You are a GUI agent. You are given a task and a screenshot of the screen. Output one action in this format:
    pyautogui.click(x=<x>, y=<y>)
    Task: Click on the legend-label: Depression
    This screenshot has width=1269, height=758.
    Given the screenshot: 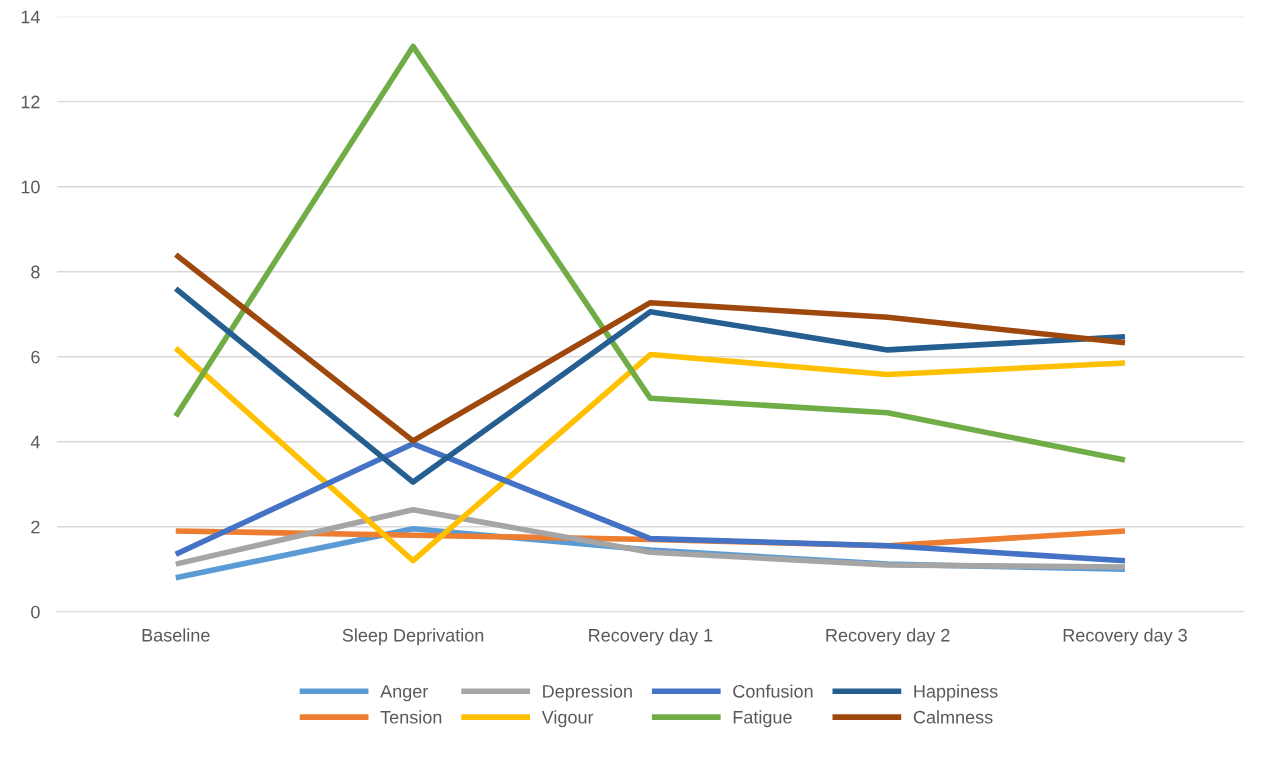 What is the action you would take?
    pyautogui.click(x=587, y=693)
    